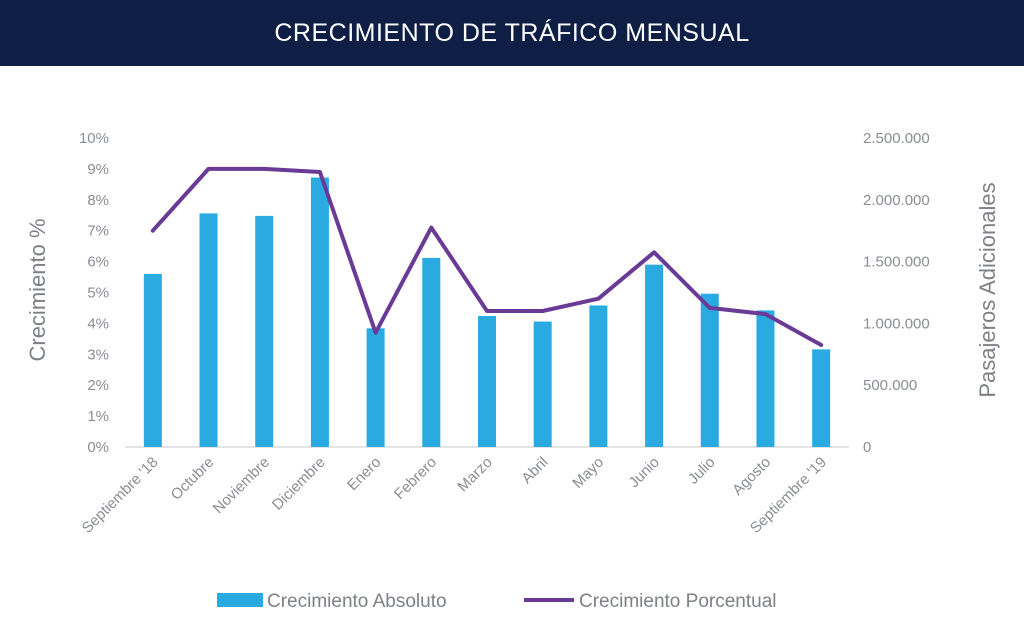 The image size is (1024, 636). I want to click on x-tick-label: Abril, so click(534, 470).